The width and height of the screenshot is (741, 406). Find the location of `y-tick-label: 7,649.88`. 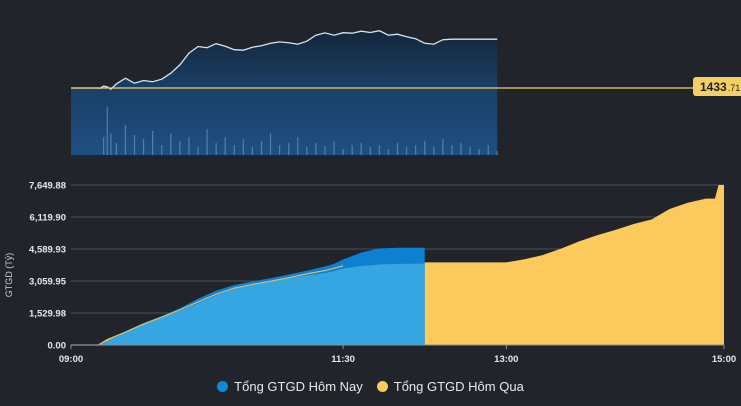

y-tick-label: 7,649.88 is located at coordinates (47, 186).